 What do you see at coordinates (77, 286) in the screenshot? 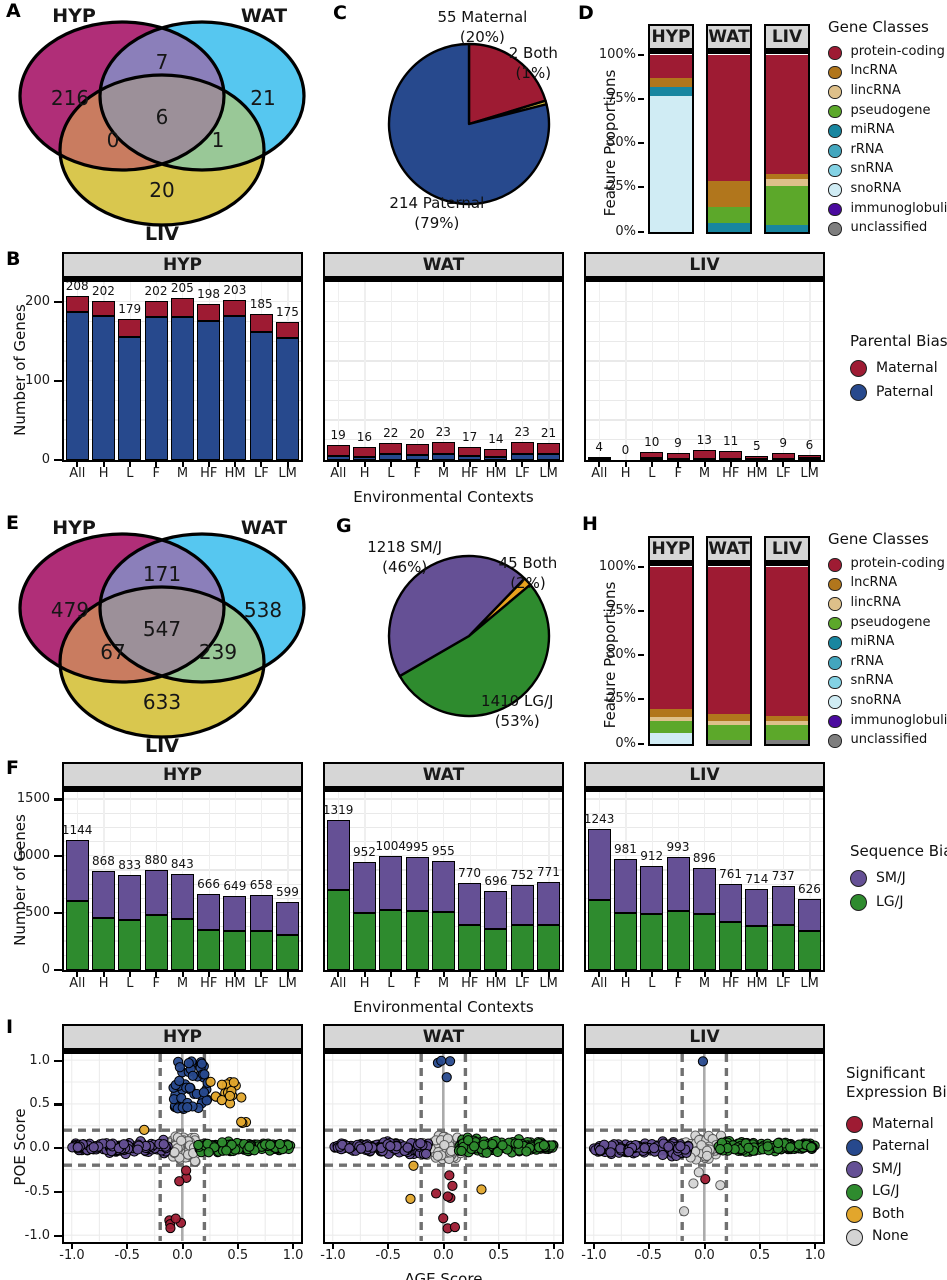
I see `bar-value-label: 208` at bounding box center [77, 286].